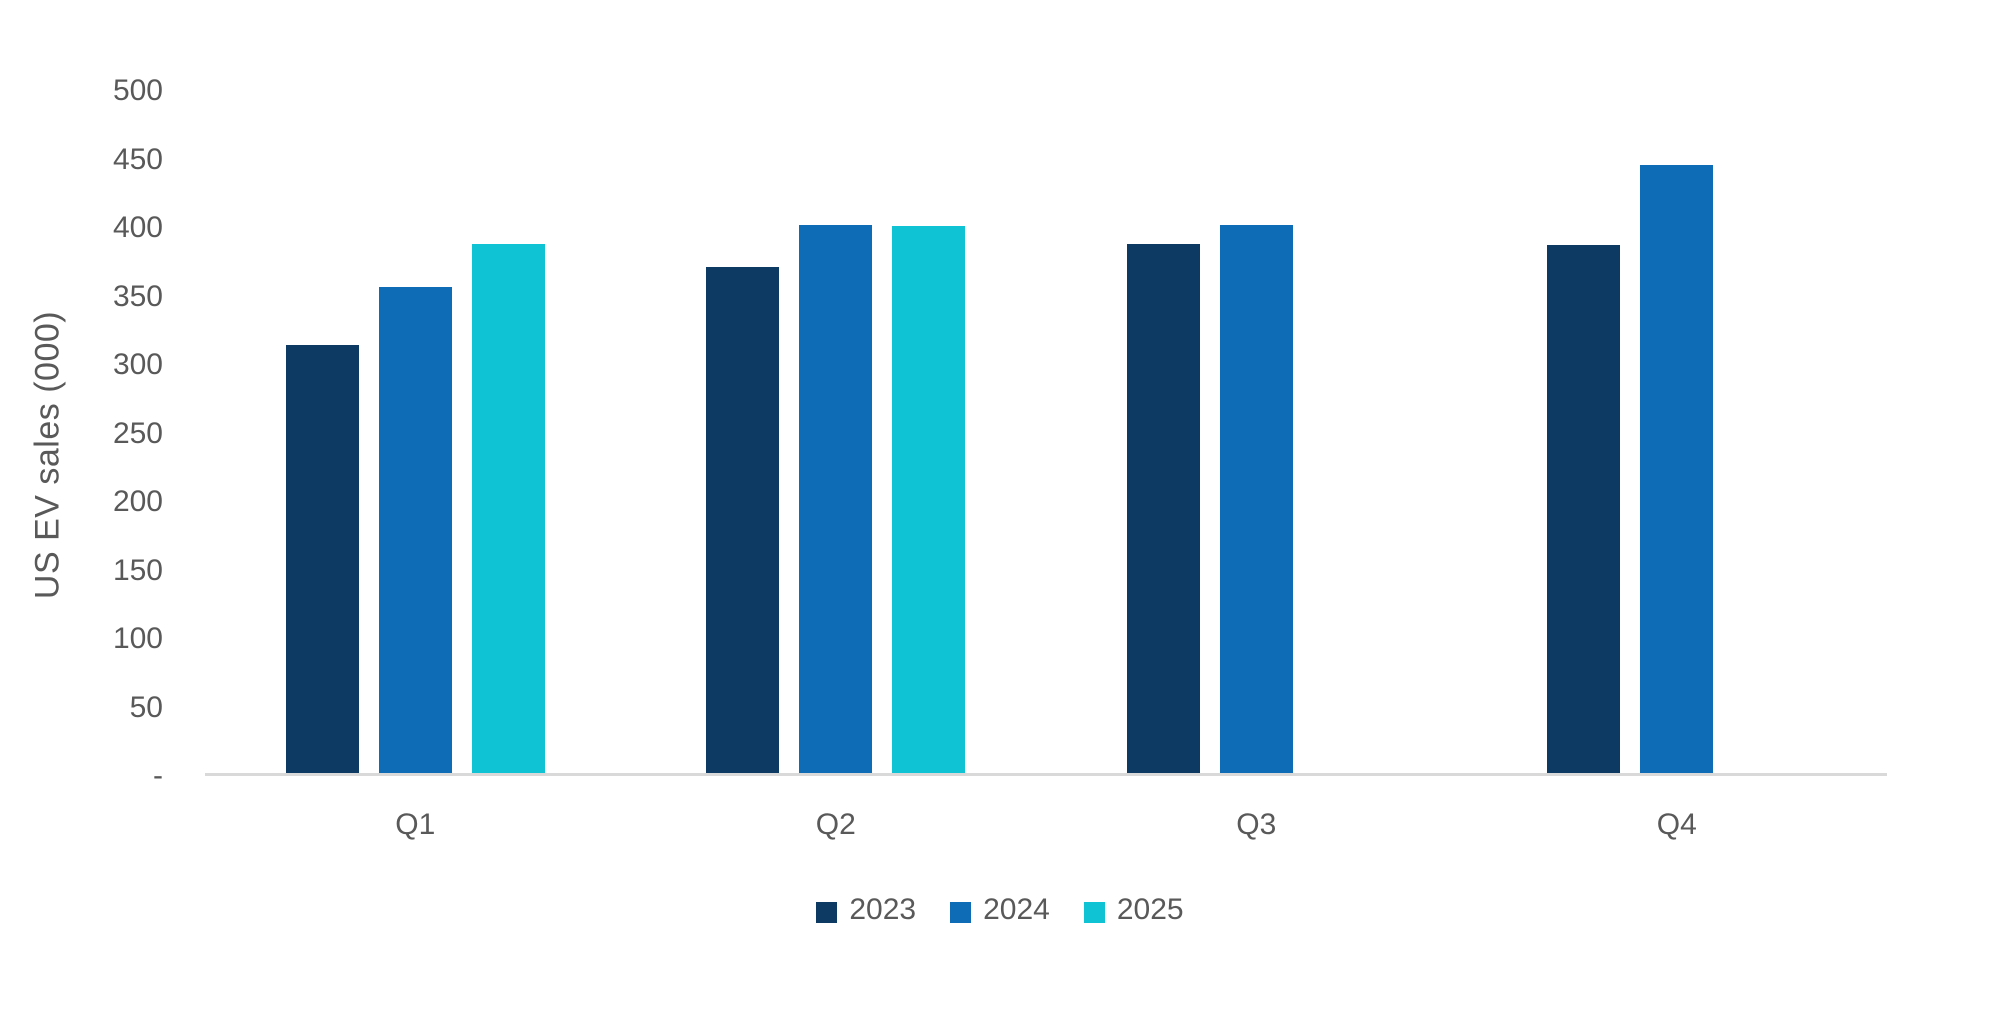 This screenshot has height=1022, width=2000. Describe the element at coordinates (137, 433) in the screenshot. I see `y-tick-label-250: 250` at that location.